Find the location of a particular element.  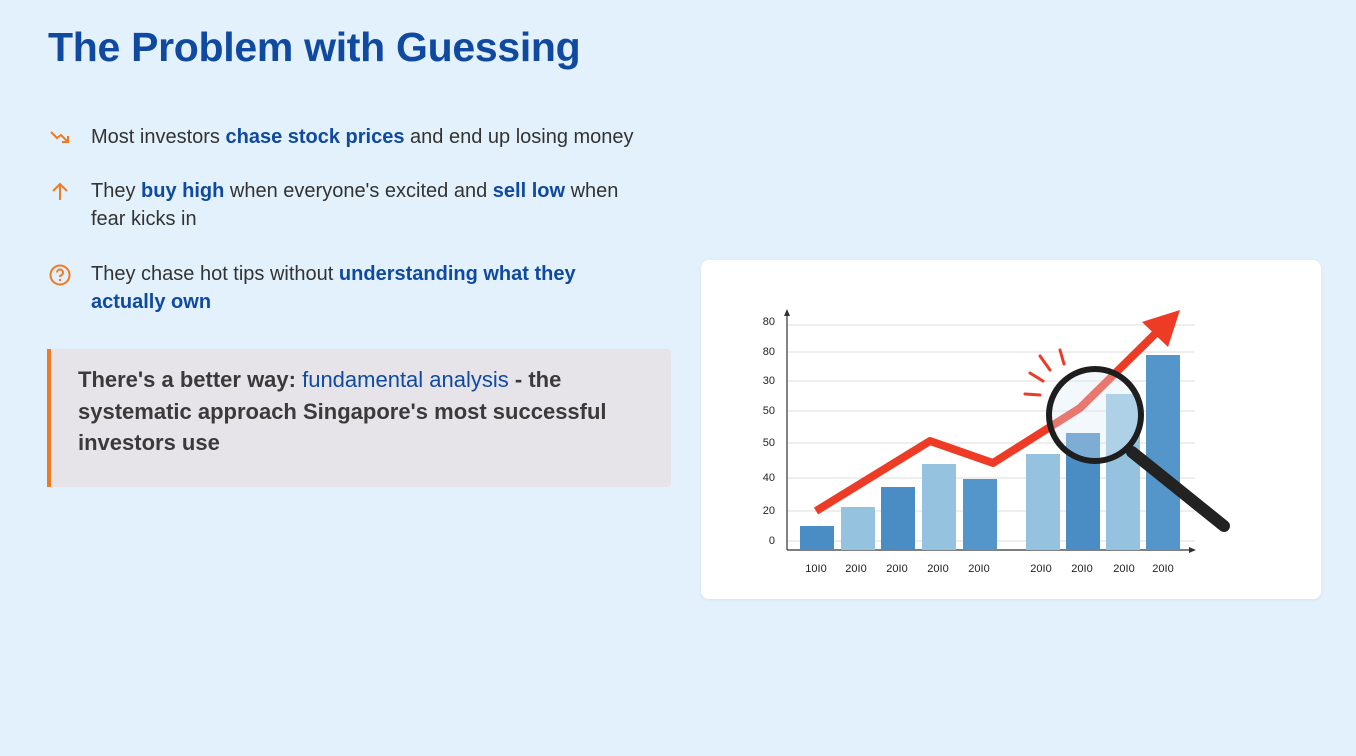

text: There's a better way: is located at coordinates (190, 379).